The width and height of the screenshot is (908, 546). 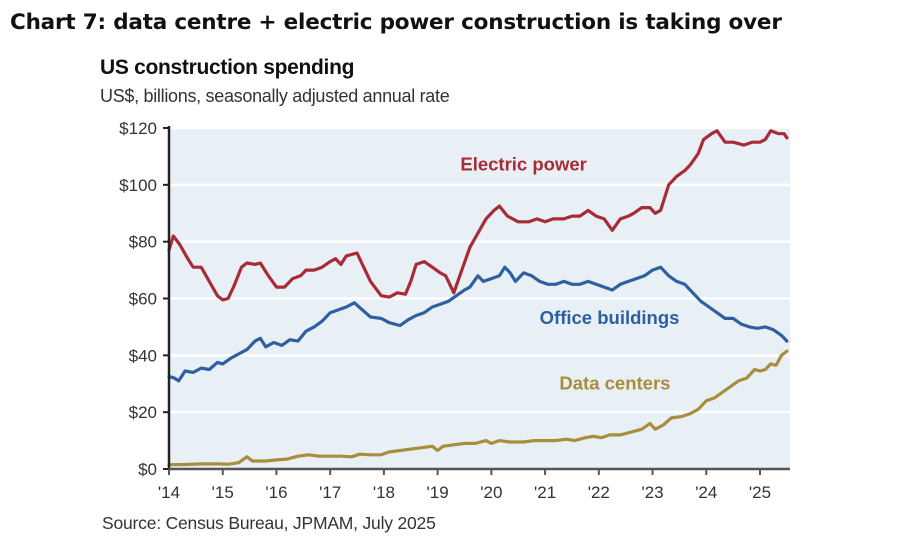 I want to click on x-tick-label: '24, so click(x=706, y=492).